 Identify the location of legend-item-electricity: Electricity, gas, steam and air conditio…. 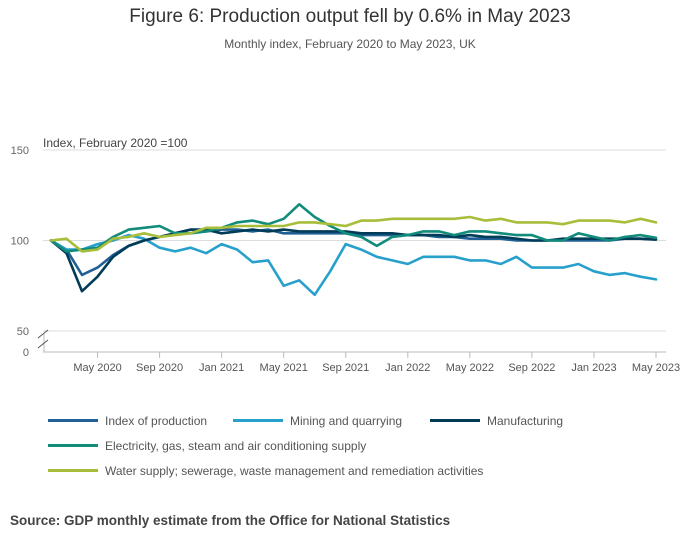
(207, 446).